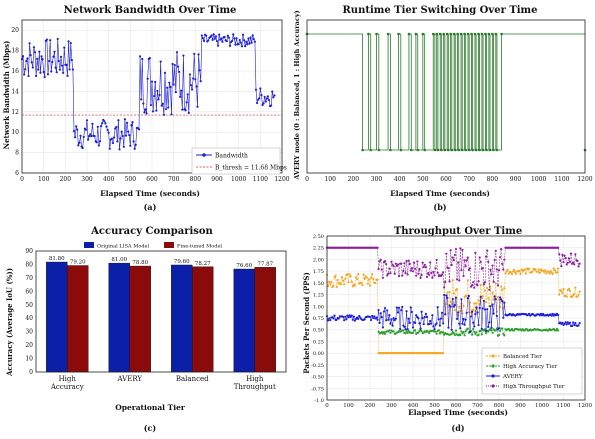  Describe the element at coordinates (469, 179) in the screenshot. I see `x-tick-label: 700` at that location.